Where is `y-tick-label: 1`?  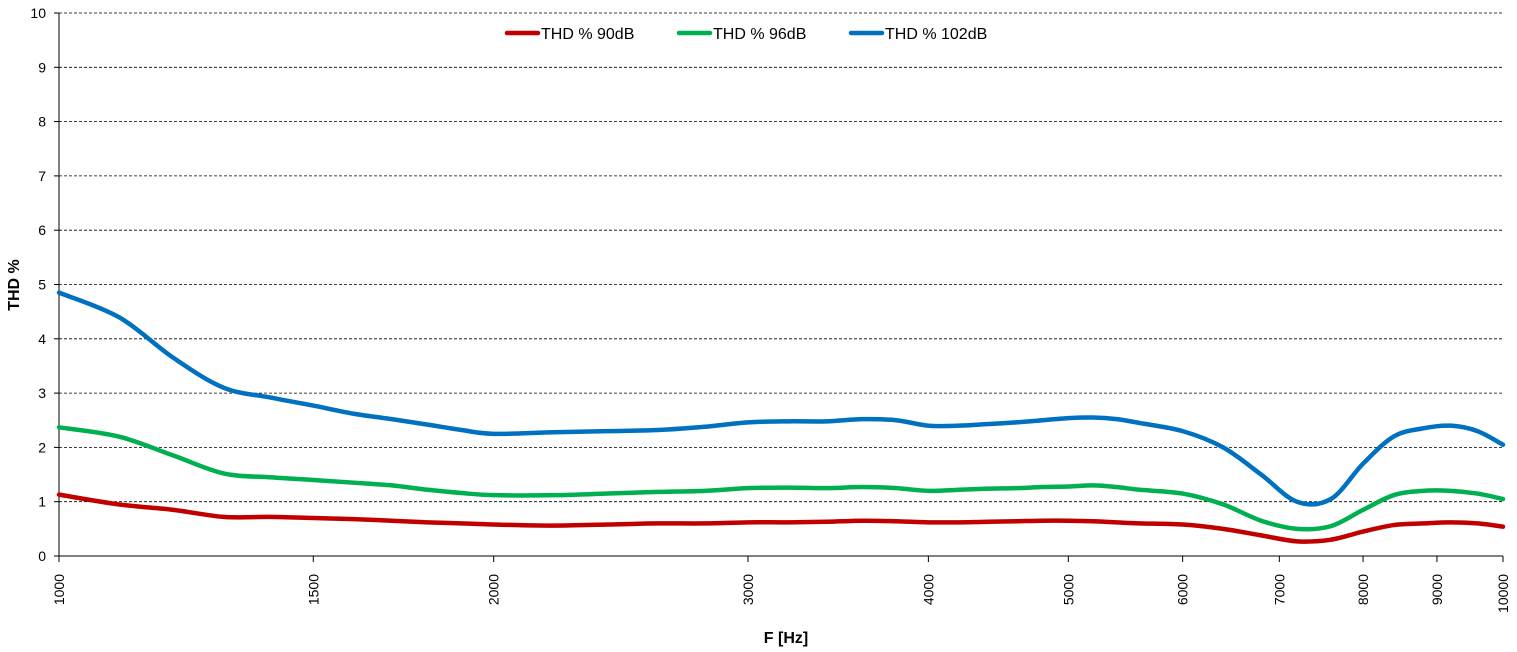 y-tick-label: 1 is located at coordinates (42, 502).